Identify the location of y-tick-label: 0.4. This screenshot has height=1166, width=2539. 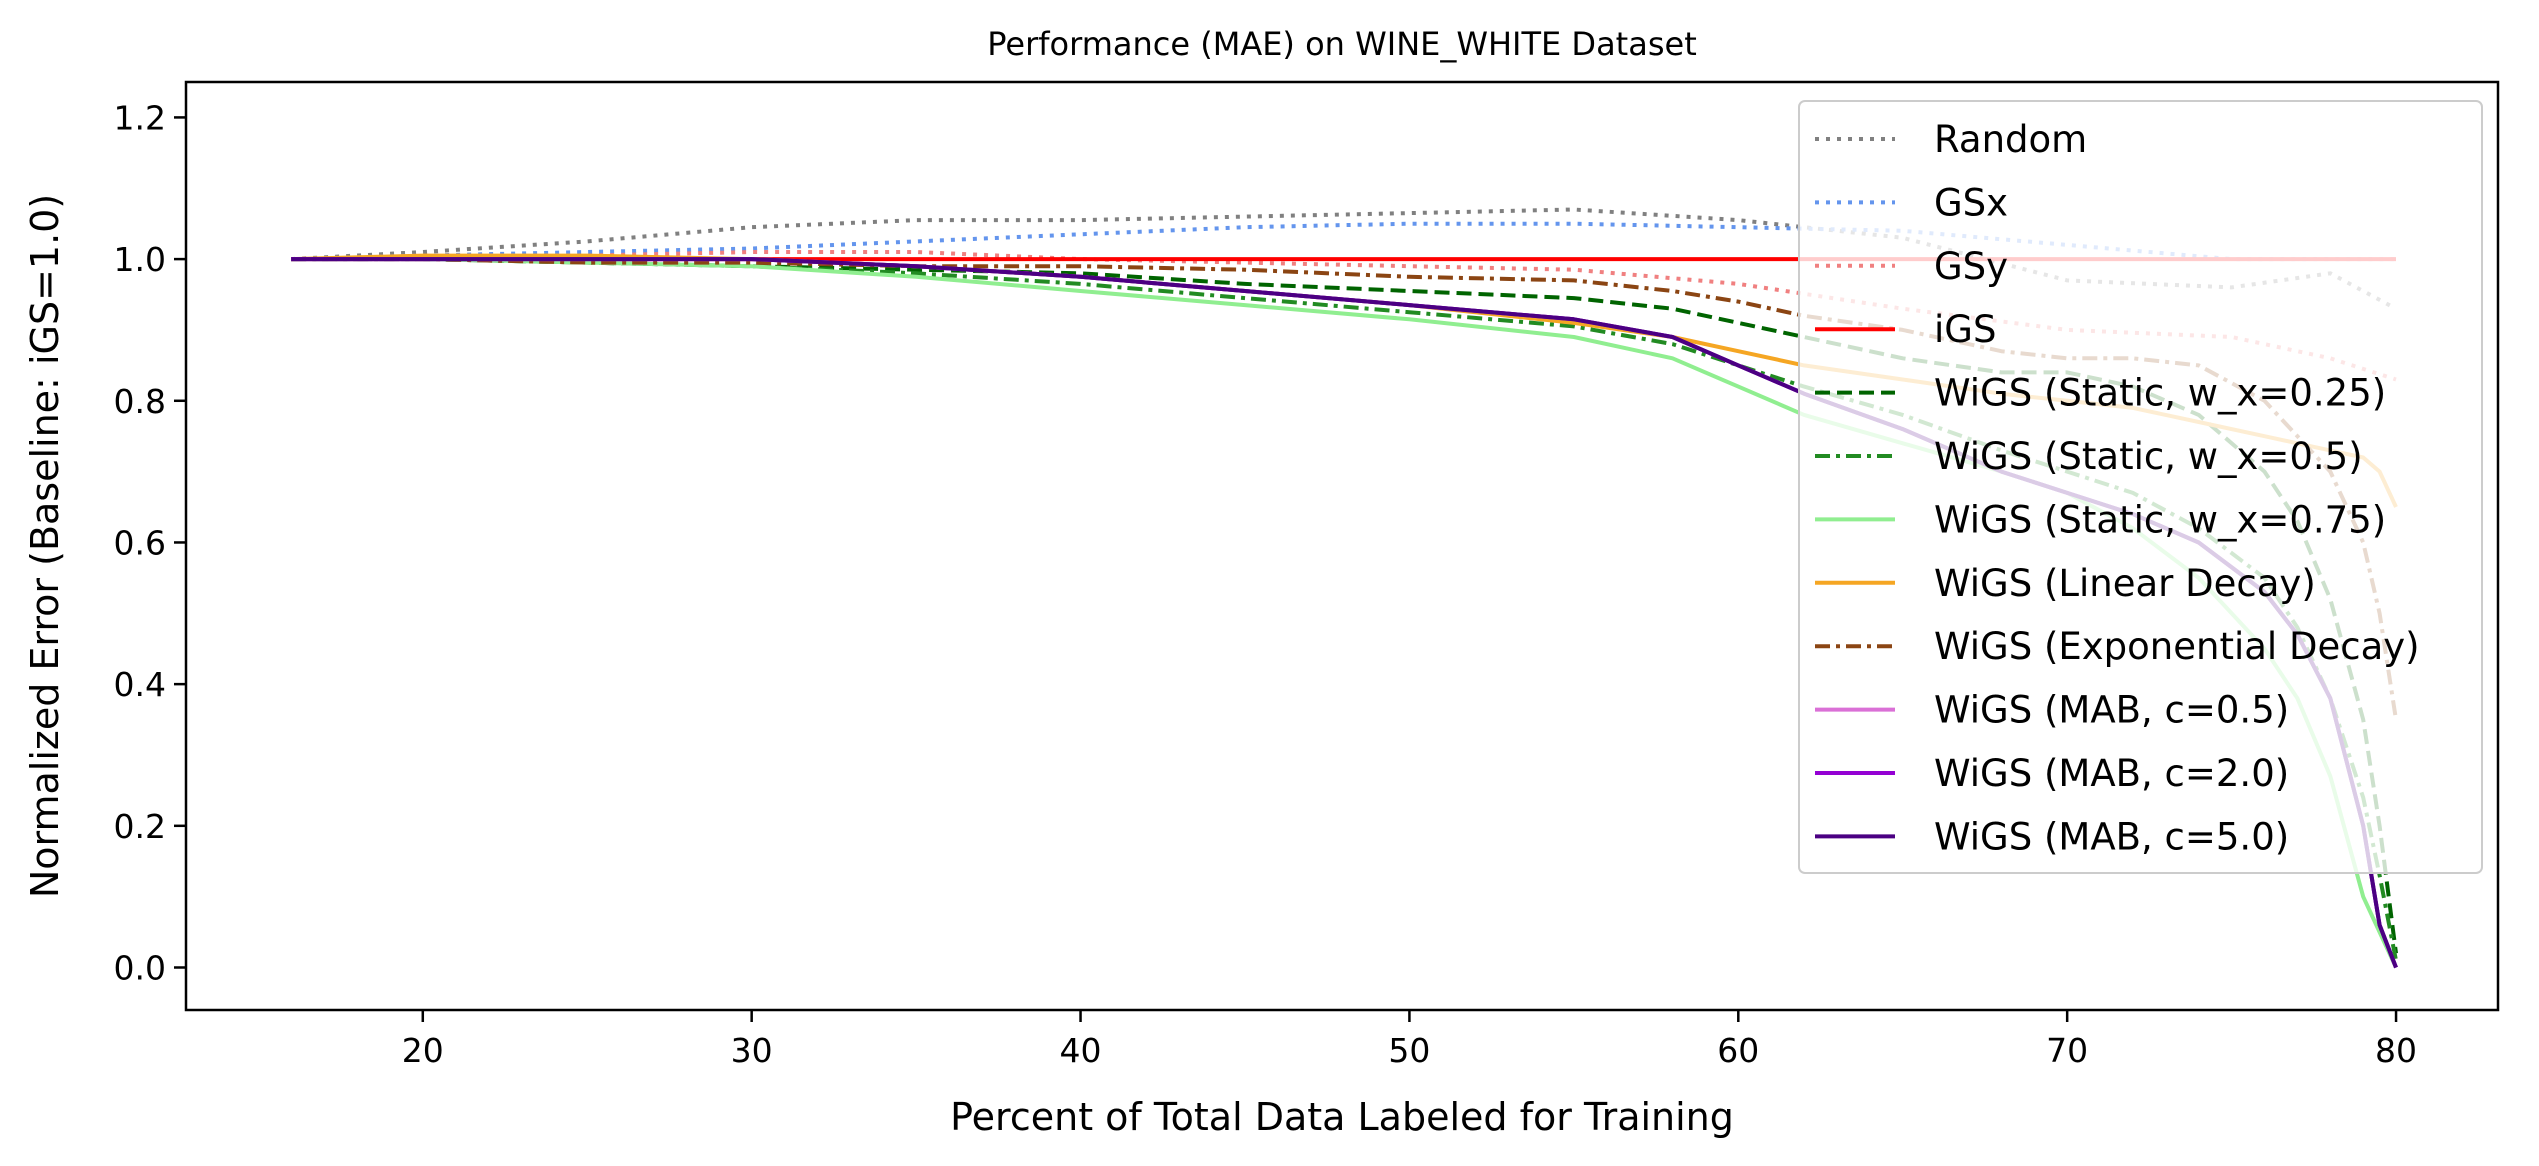
(140, 684).